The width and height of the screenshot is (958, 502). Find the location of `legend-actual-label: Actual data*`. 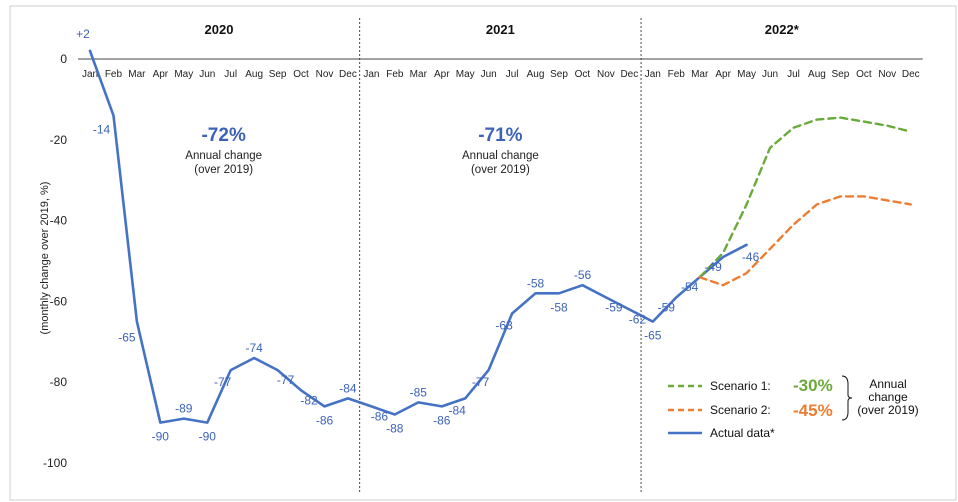

legend-actual-label: Actual data* is located at coordinates (742, 433).